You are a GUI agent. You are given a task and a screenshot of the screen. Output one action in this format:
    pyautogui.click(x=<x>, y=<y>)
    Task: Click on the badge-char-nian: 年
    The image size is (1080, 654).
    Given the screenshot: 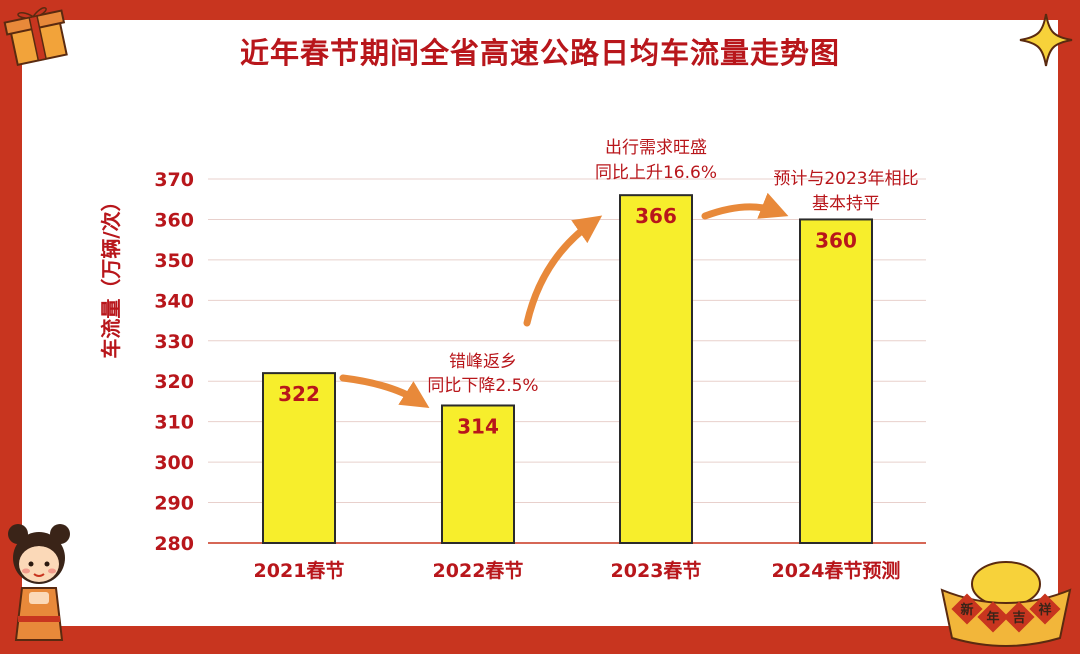 What is the action you would take?
    pyautogui.click(x=992, y=618)
    